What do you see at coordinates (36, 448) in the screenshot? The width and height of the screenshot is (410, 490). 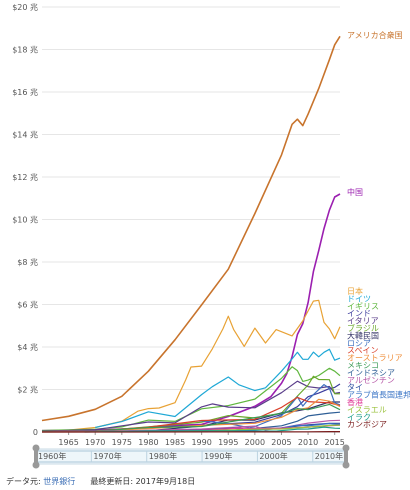 I see `slider-knob-left-top` at bounding box center [36, 448].